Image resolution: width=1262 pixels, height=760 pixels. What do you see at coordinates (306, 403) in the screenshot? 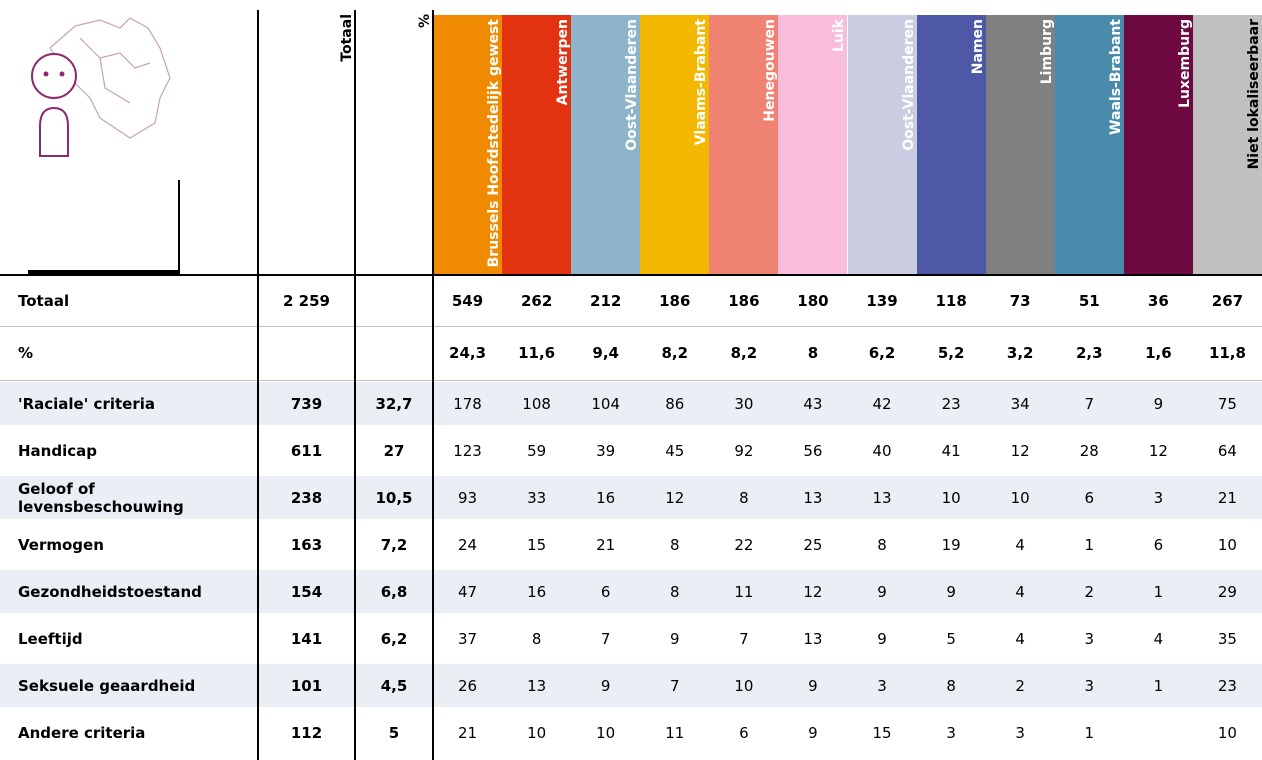
I see `cell: 739` at bounding box center [306, 403].